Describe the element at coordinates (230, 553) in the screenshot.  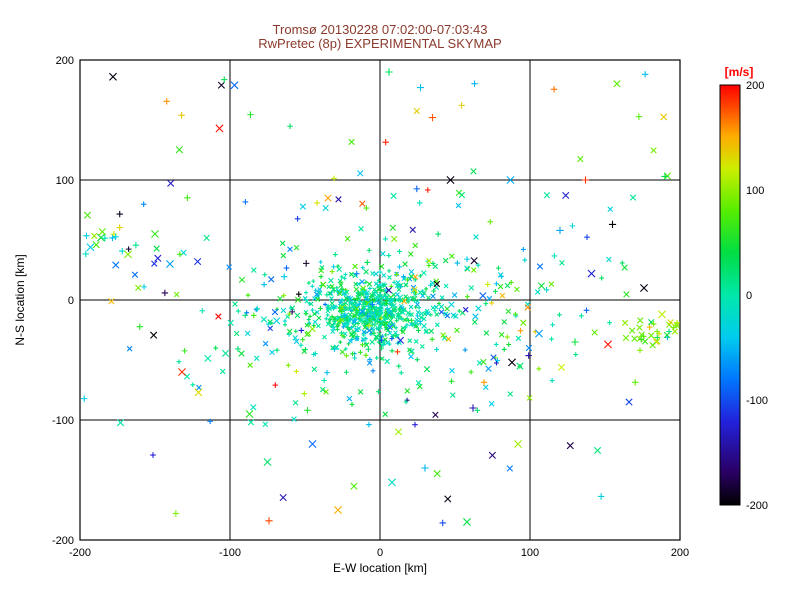
I see `x-tick-label: -100` at that location.